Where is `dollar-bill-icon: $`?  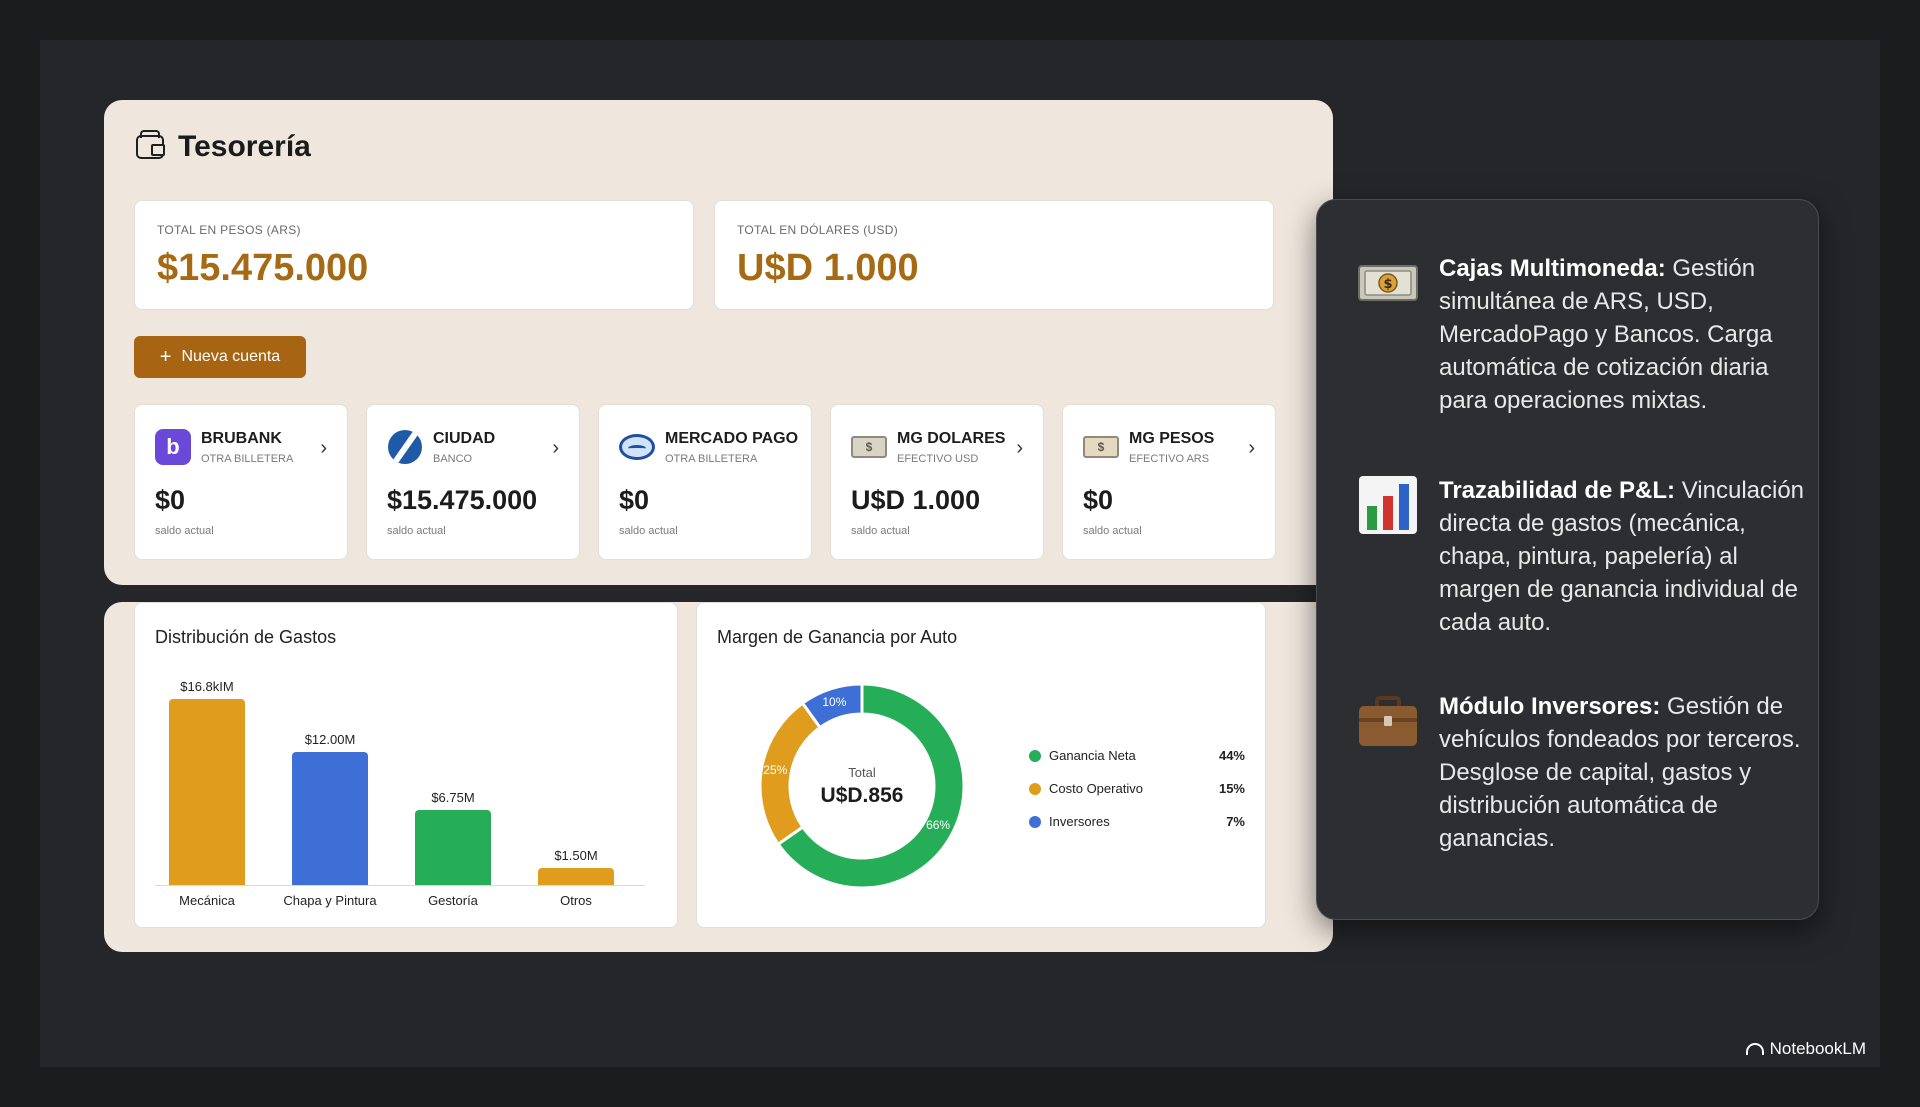
dollar-bill-icon: $ is located at coordinates (869, 447).